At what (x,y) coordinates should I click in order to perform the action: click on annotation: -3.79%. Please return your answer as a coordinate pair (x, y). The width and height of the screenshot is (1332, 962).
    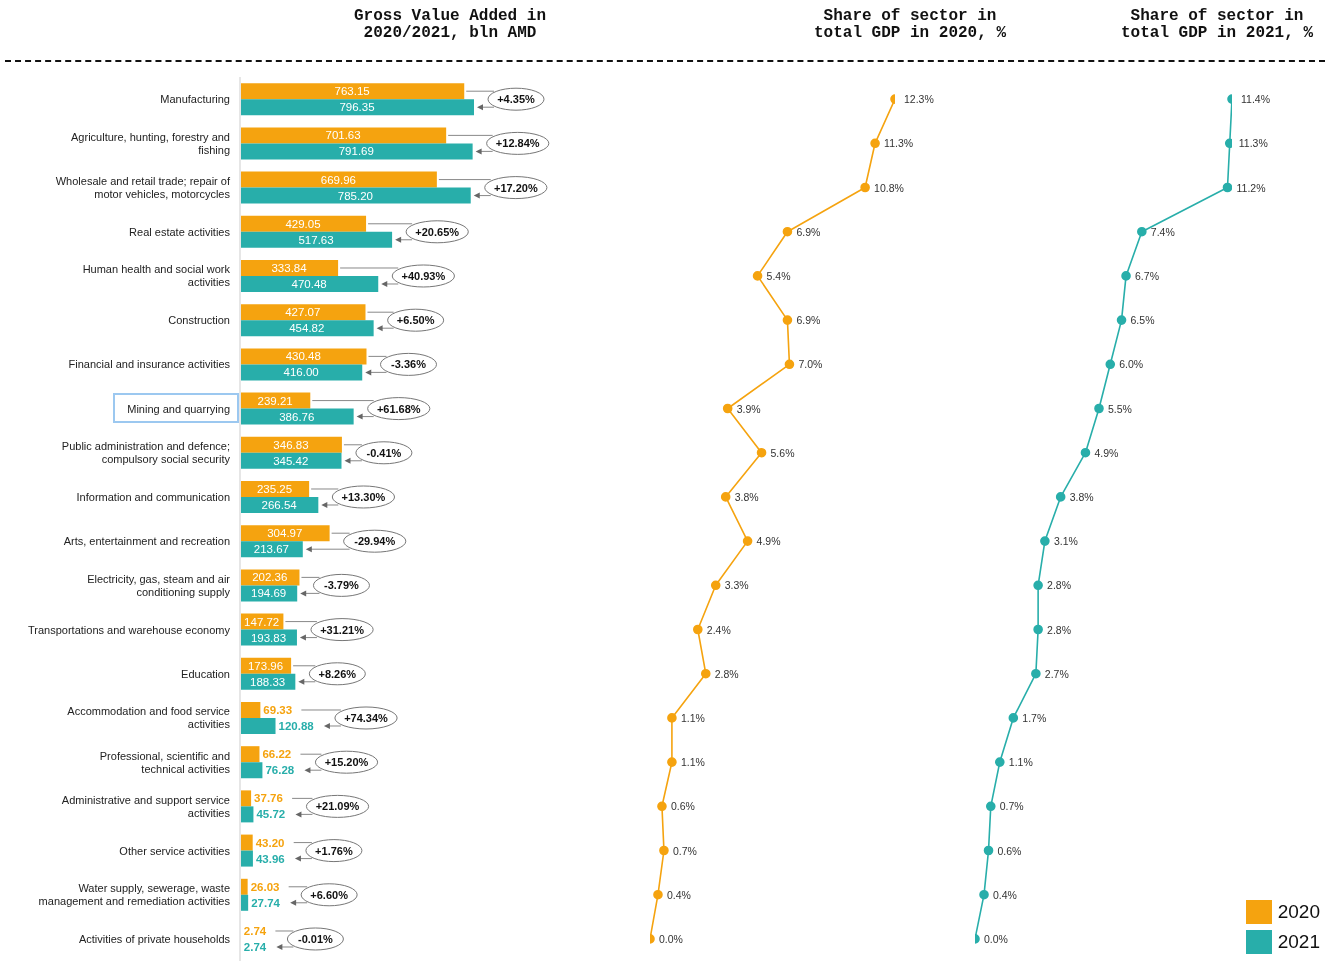
    Looking at the image, I should click on (342, 585).